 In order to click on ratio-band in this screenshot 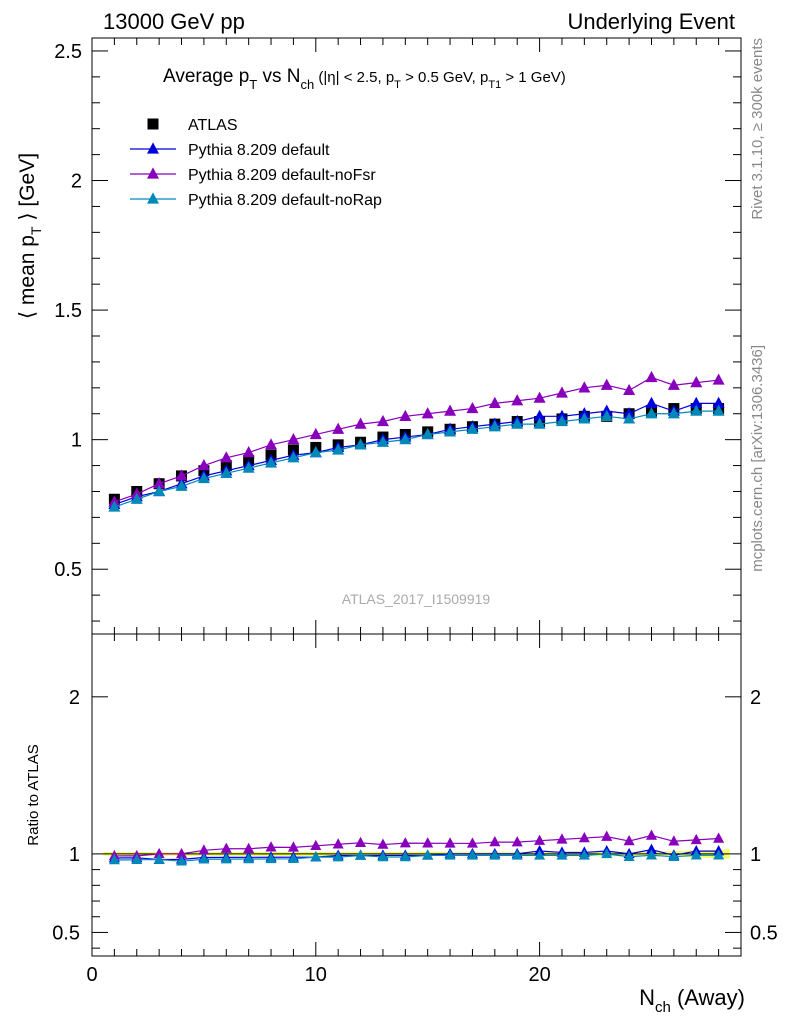, I will do `click(416, 854)`.